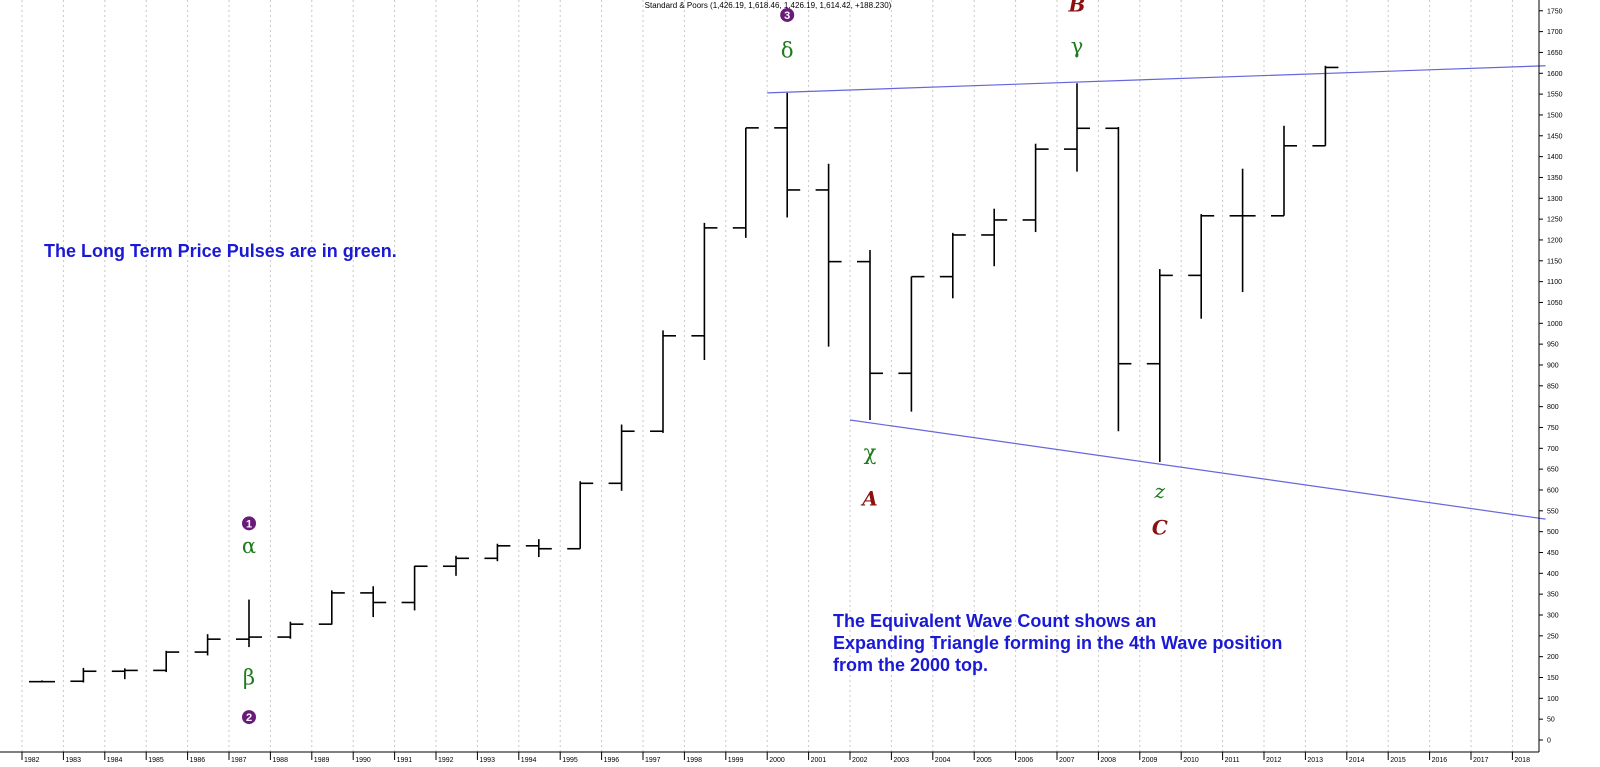  What do you see at coordinates (1398, 760) in the screenshot?
I see `x-tick-label-2015: 2015` at bounding box center [1398, 760].